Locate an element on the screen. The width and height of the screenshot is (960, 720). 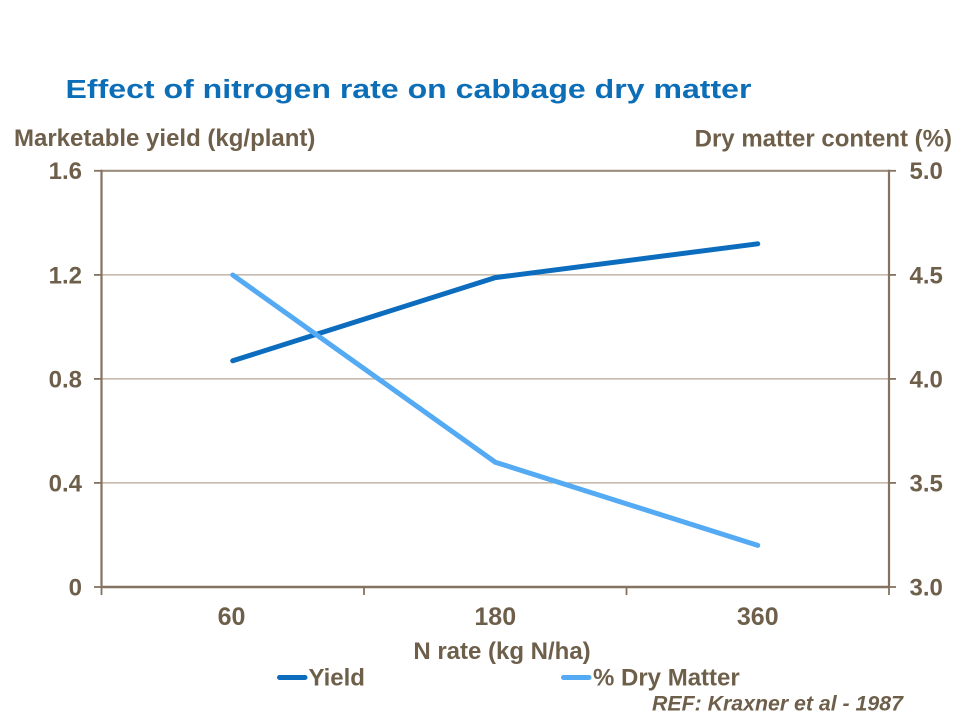
svg-text: 3.5 is located at coordinates (926, 483).